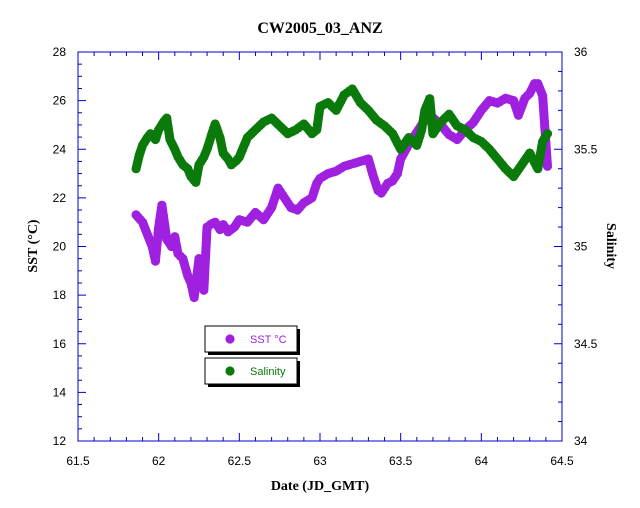 The width and height of the screenshot is (640, 508). I want to click on y2-tick-label: 34, so click(581, 441).